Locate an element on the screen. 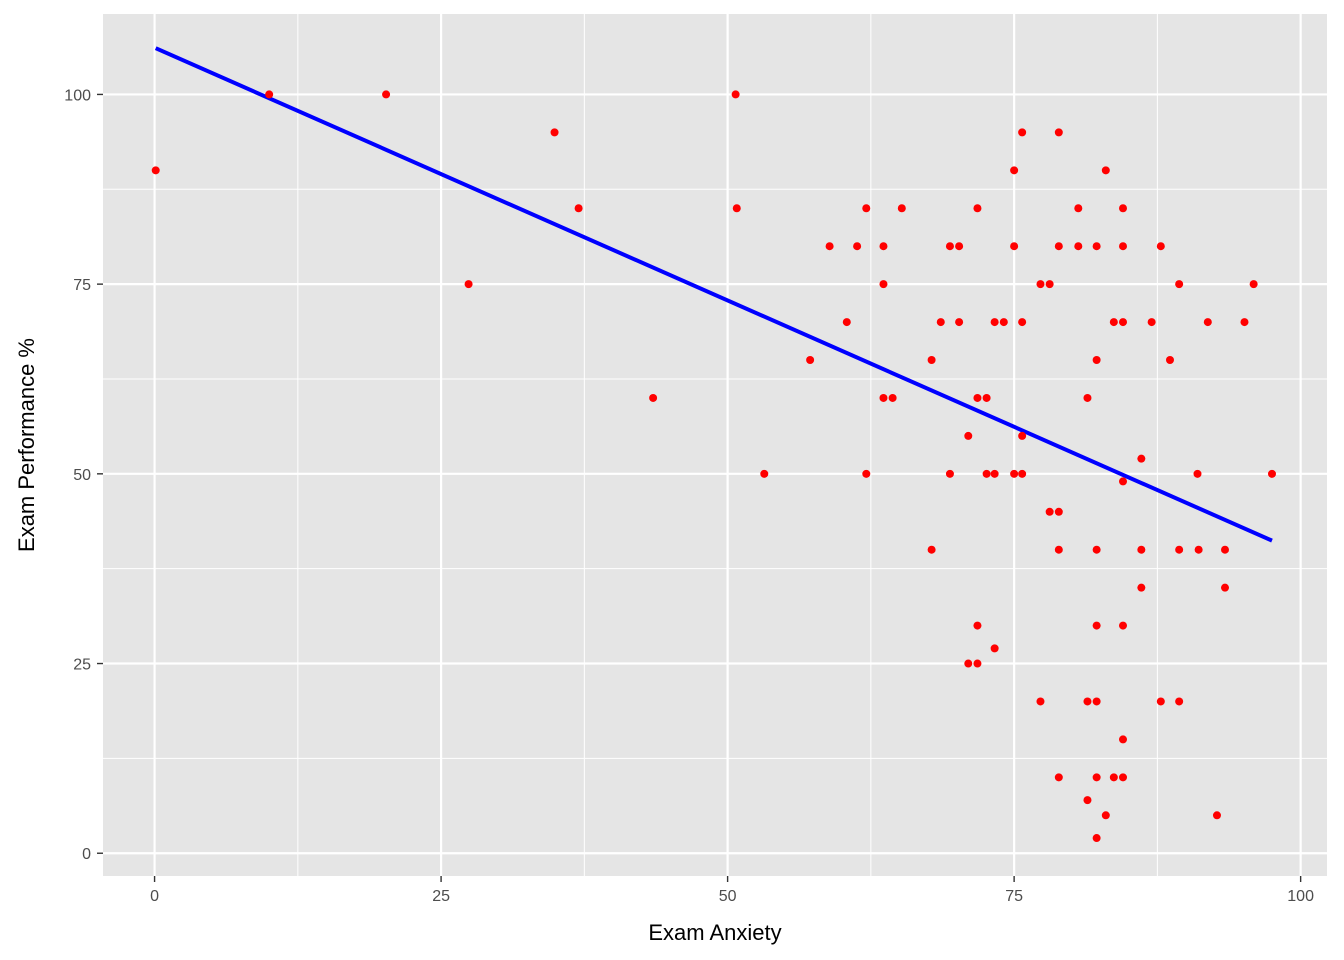 This screenshot has width=1344, height=960. y-axis-title: Exam Performance % is located at coordinates (26, 445).